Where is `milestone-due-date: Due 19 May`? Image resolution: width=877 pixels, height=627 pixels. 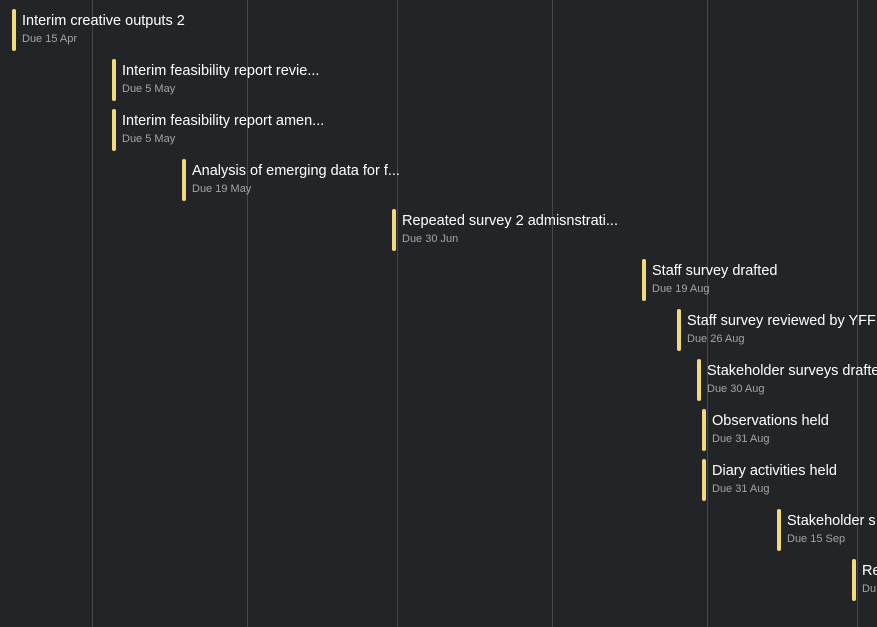
milestone-due-date: Due 19 May is located at coordinates (222, 189).